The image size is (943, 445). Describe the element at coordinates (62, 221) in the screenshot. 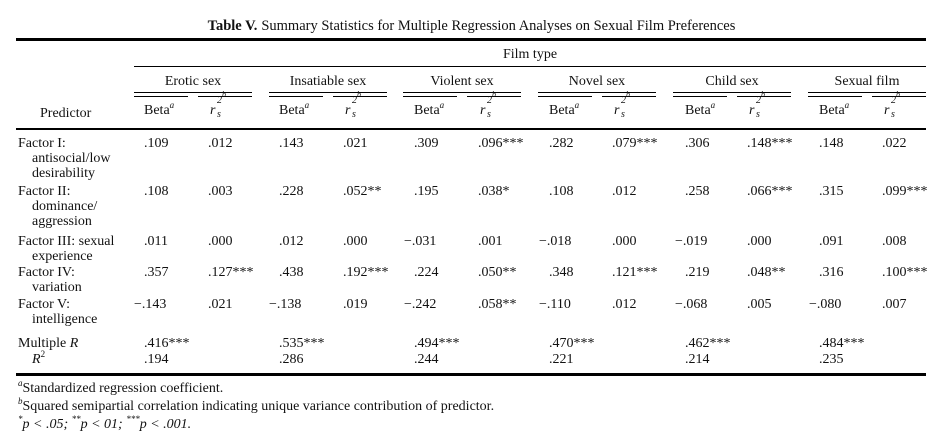

I see `row-label: aggression` at that location.